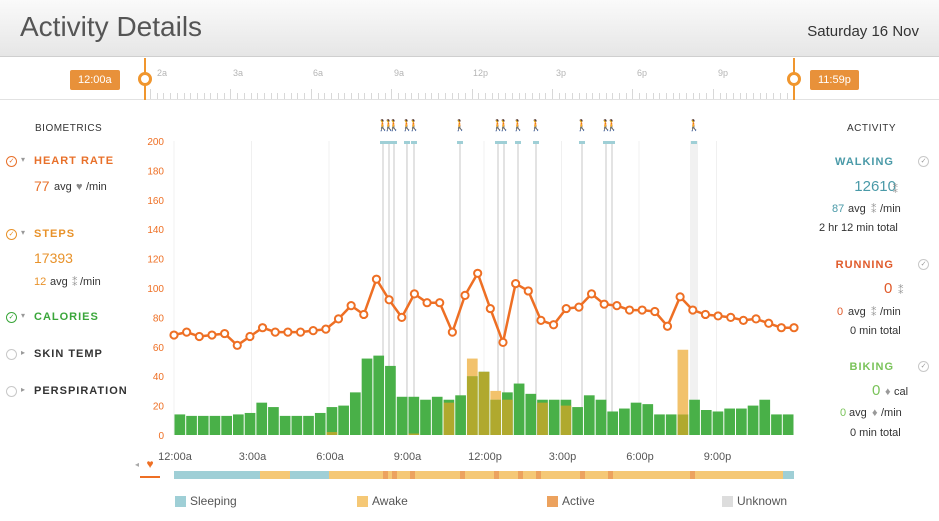  Describe the element at coordinates (561, 73) in the screenshot. I see `timeline-label: 3p` at that location.